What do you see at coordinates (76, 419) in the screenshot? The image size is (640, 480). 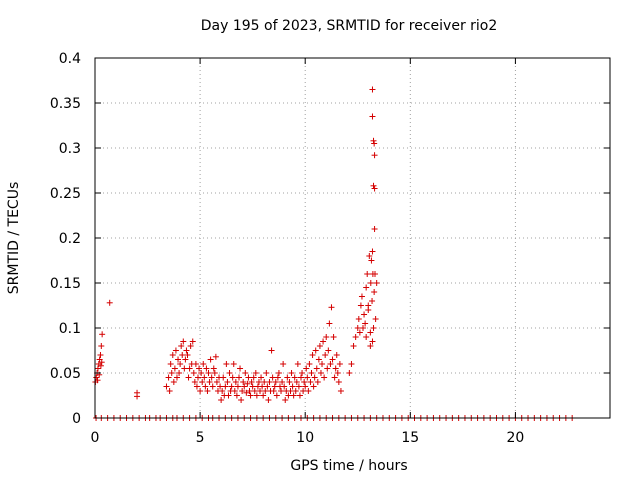 I see `y-tick-label: 0` at bounding box center [76, 419].